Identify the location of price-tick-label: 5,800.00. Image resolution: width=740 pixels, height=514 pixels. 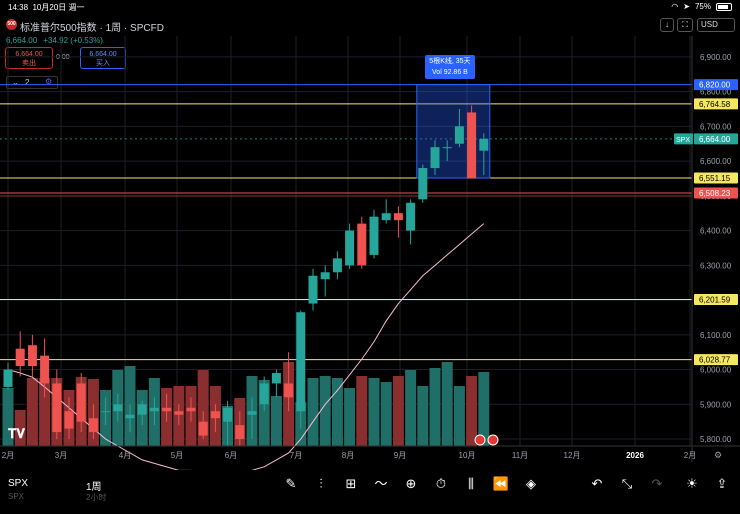
(716, 439).